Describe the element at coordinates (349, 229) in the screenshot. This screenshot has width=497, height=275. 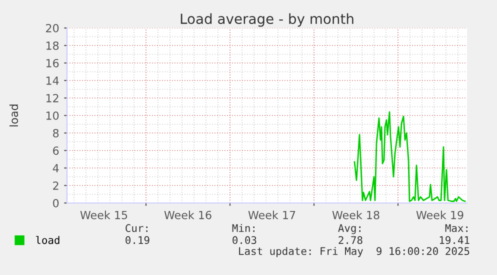
I see `text: Avg:` at that location.